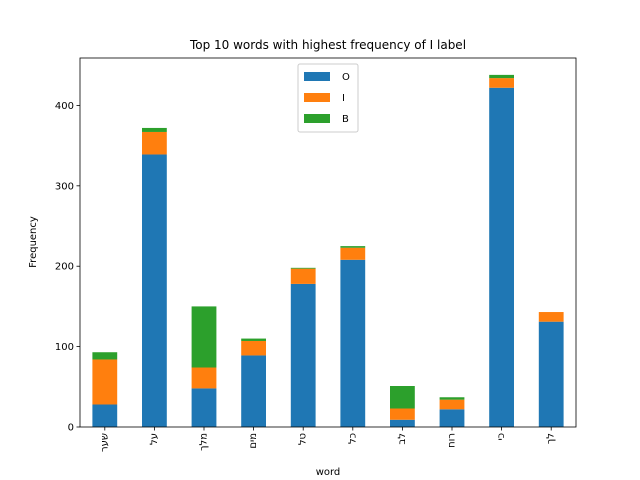  I want to click on legend-swatch-I, so click(317, 97).